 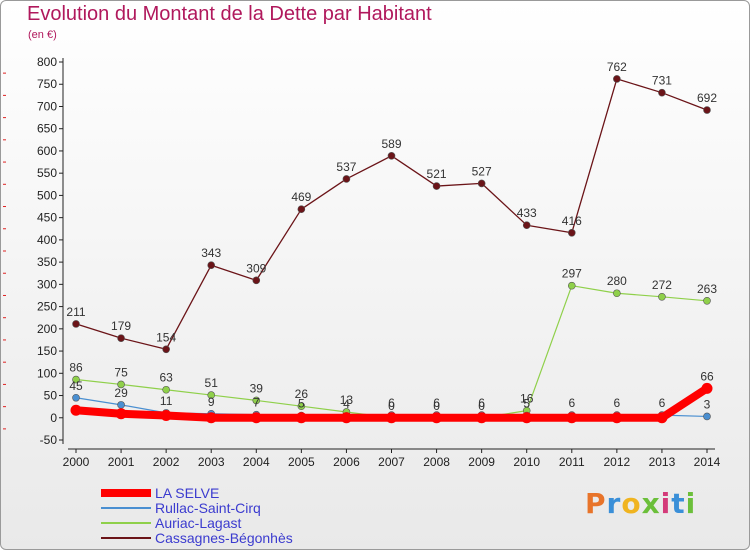 What do you see at coordinates (212, 383) in the screenshot?
I see `data-label: 51` at bounding box center [212, 383].